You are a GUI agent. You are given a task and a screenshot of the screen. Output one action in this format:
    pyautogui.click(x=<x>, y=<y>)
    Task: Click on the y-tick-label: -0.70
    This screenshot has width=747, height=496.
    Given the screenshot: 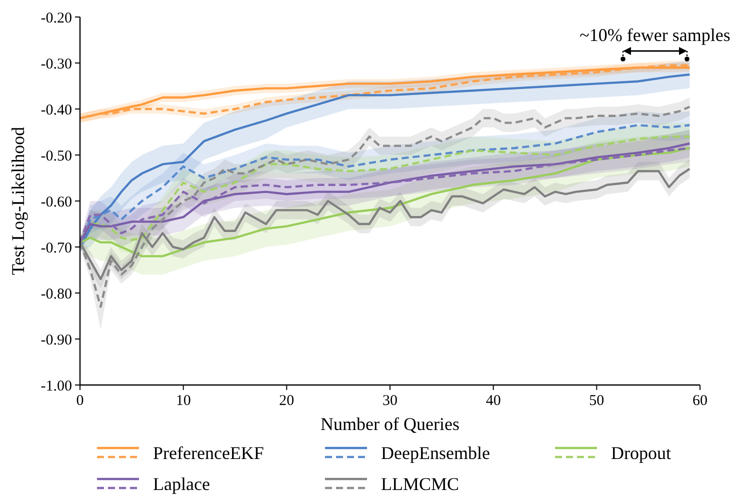 What is the action you would take?
    pyautogui.click(x=56, y=248)
    